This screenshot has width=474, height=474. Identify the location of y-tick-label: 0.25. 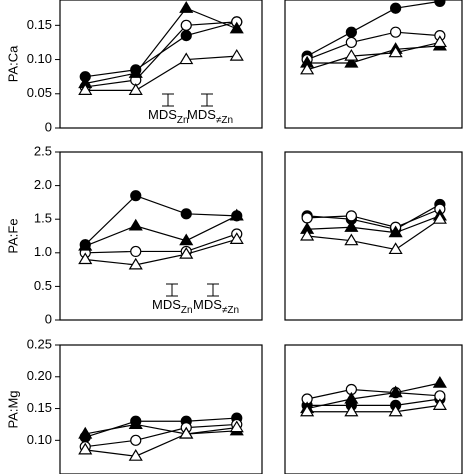
(39, 343).